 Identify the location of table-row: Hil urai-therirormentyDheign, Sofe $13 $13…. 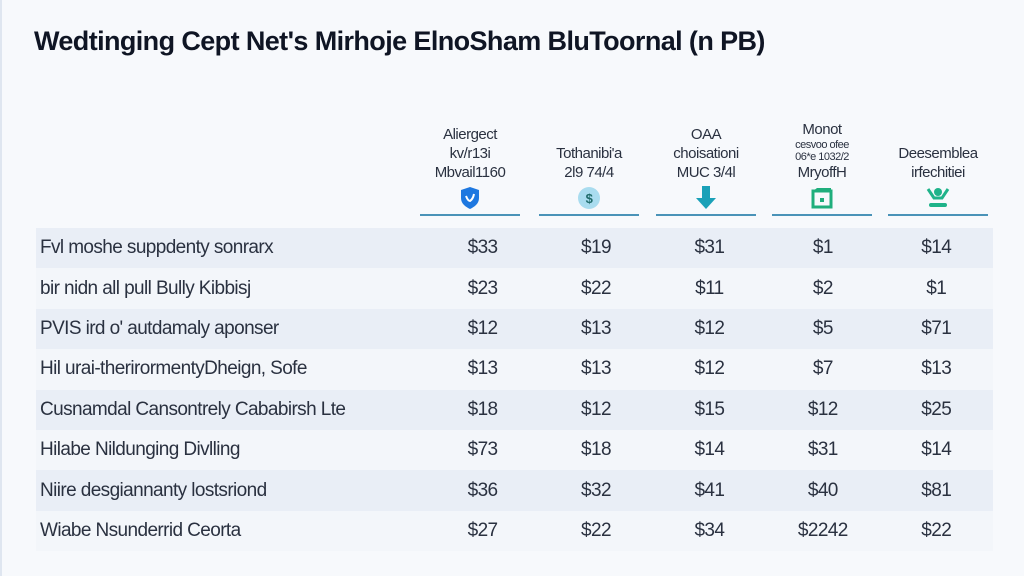
(514, 369).